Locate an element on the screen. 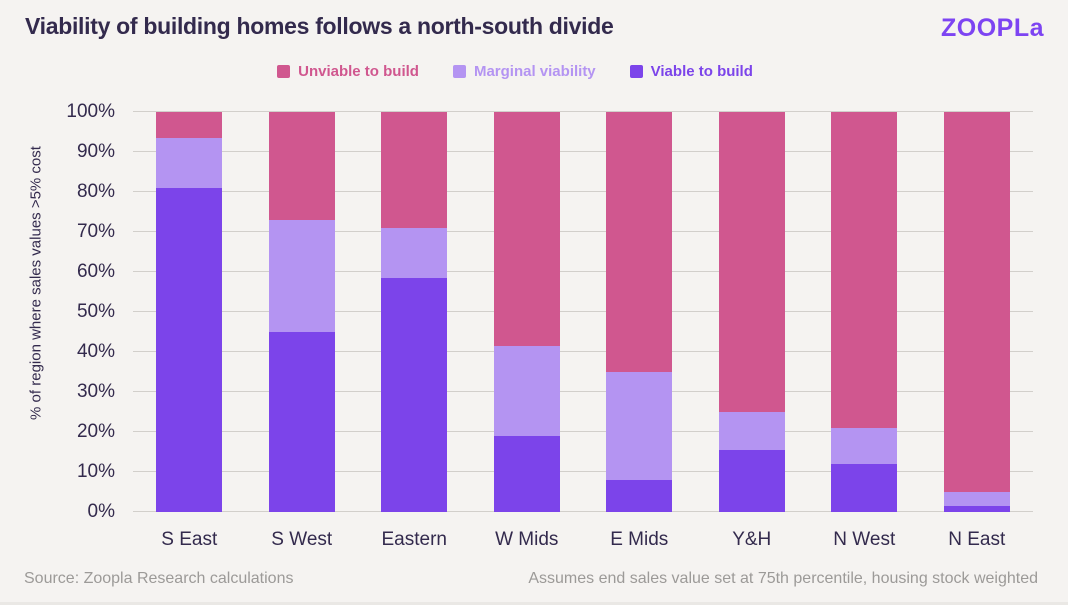  y-tick-label: 90% is located at coordinates (95, 151).